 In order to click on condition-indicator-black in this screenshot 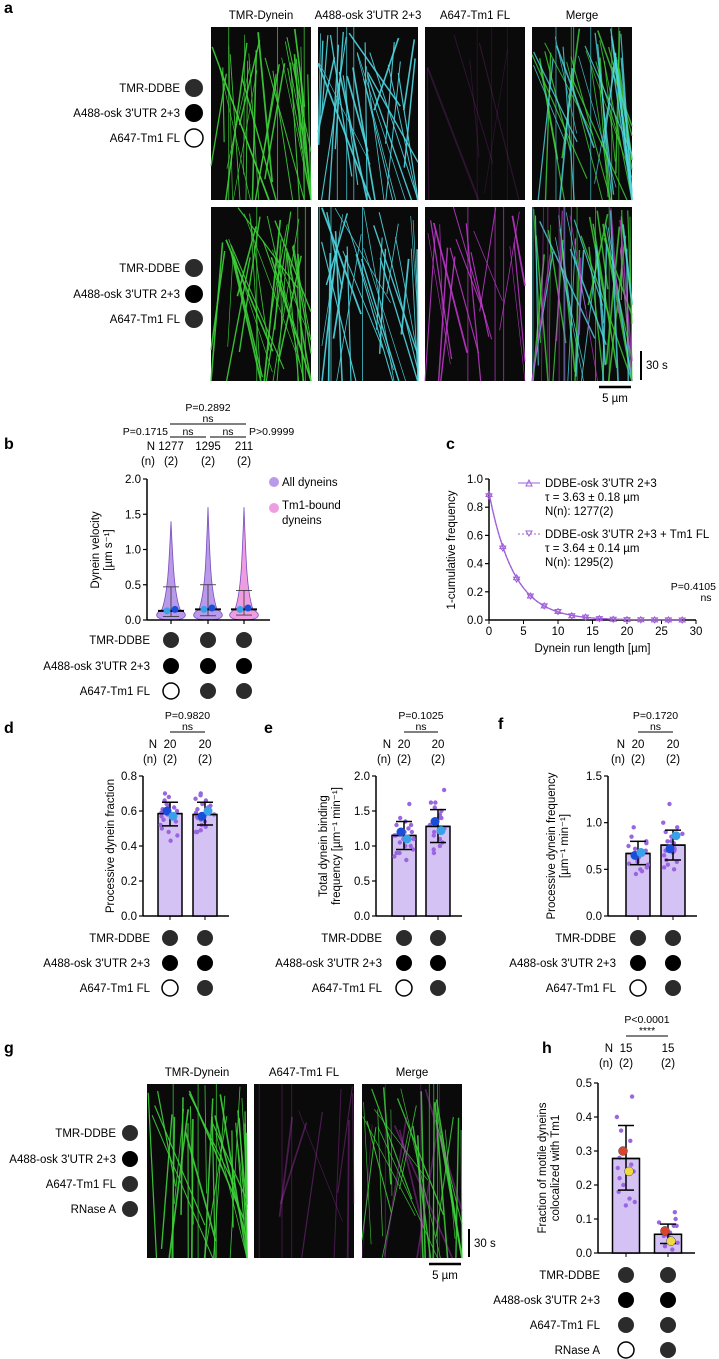, I will do `click(673, 963)`.